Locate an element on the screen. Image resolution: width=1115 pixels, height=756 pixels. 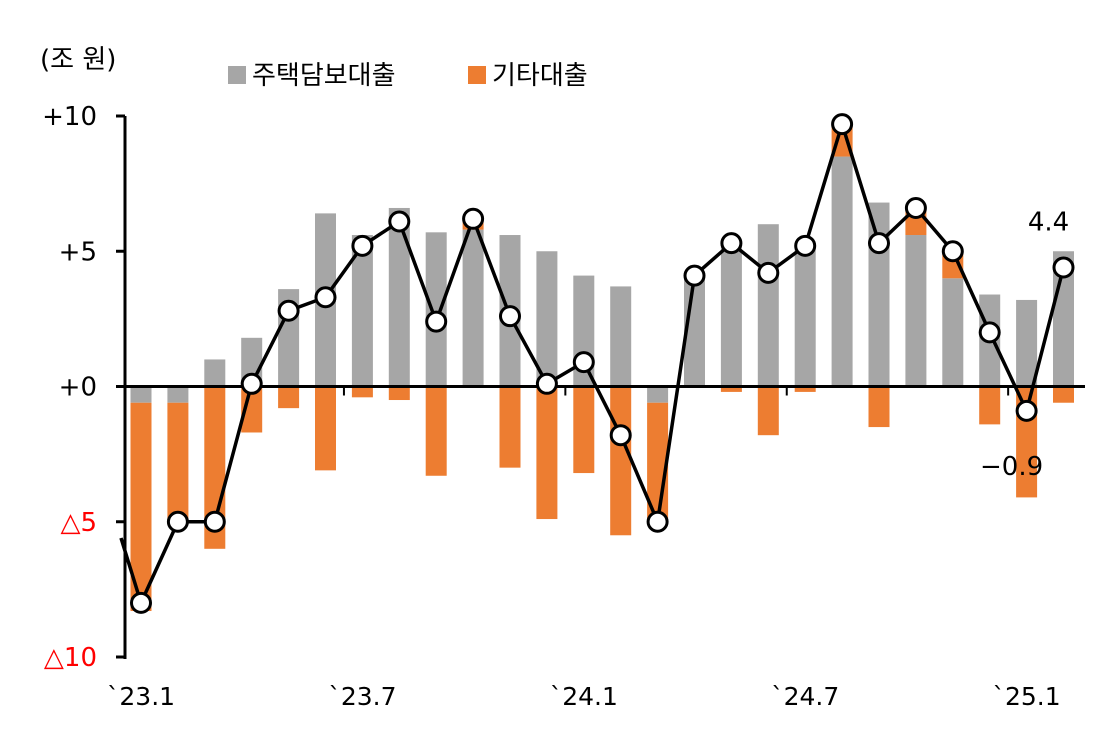
x-tick-label: `24.1 is located at coordinates (584, 696).